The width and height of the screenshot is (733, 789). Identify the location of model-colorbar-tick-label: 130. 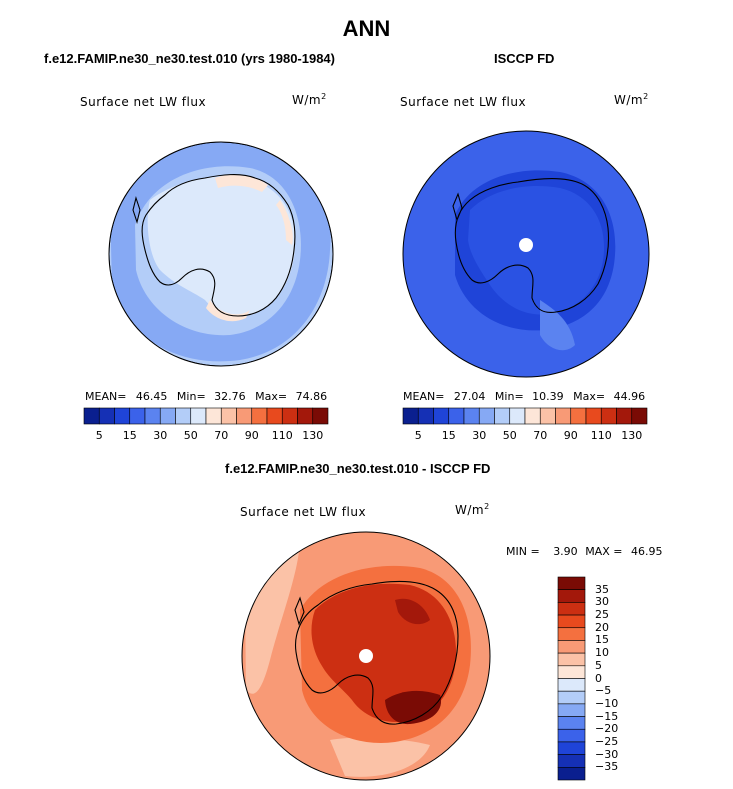
(313, 435).